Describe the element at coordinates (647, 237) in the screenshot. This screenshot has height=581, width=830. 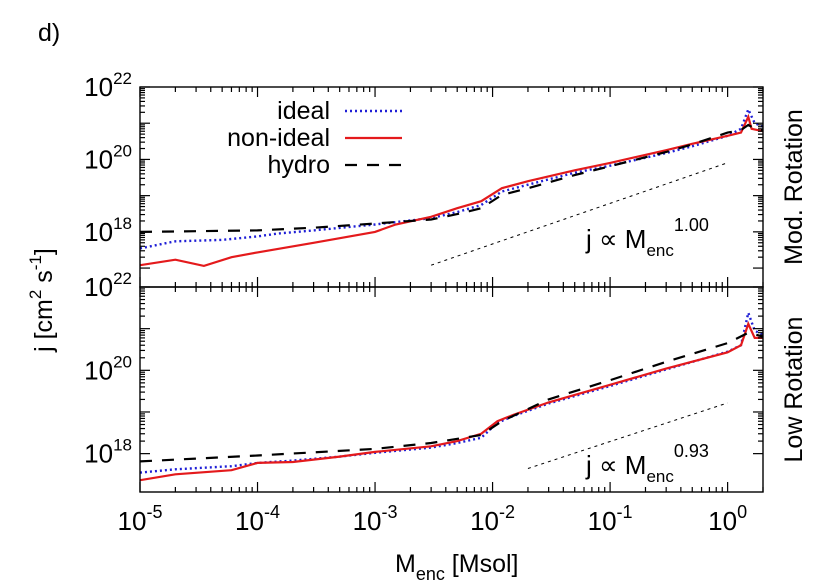
I see `slope-annotation: j ∝ Menc1.00` at that location.